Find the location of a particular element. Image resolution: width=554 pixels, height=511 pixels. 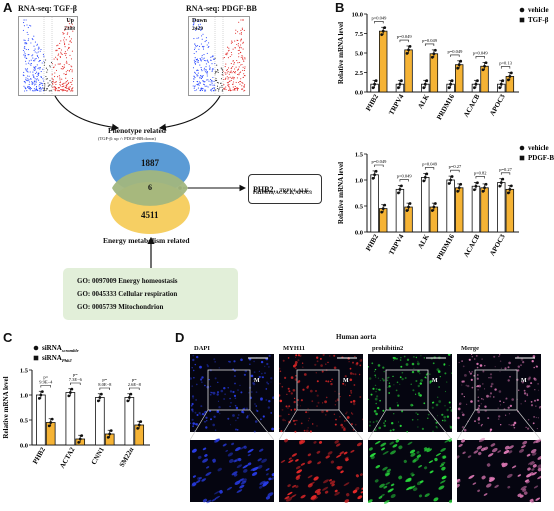

p-value-label: p=0.27 is located at coordinates (455, 166).